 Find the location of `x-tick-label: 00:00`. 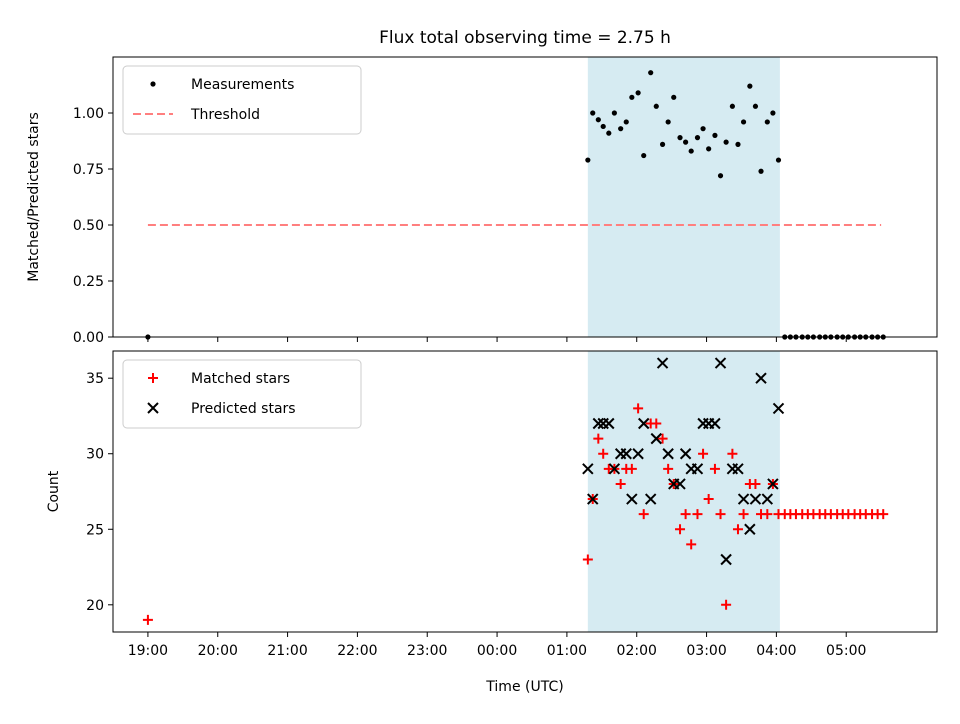

x-tick-label: 00:00 is located at coordinates (497, 651).